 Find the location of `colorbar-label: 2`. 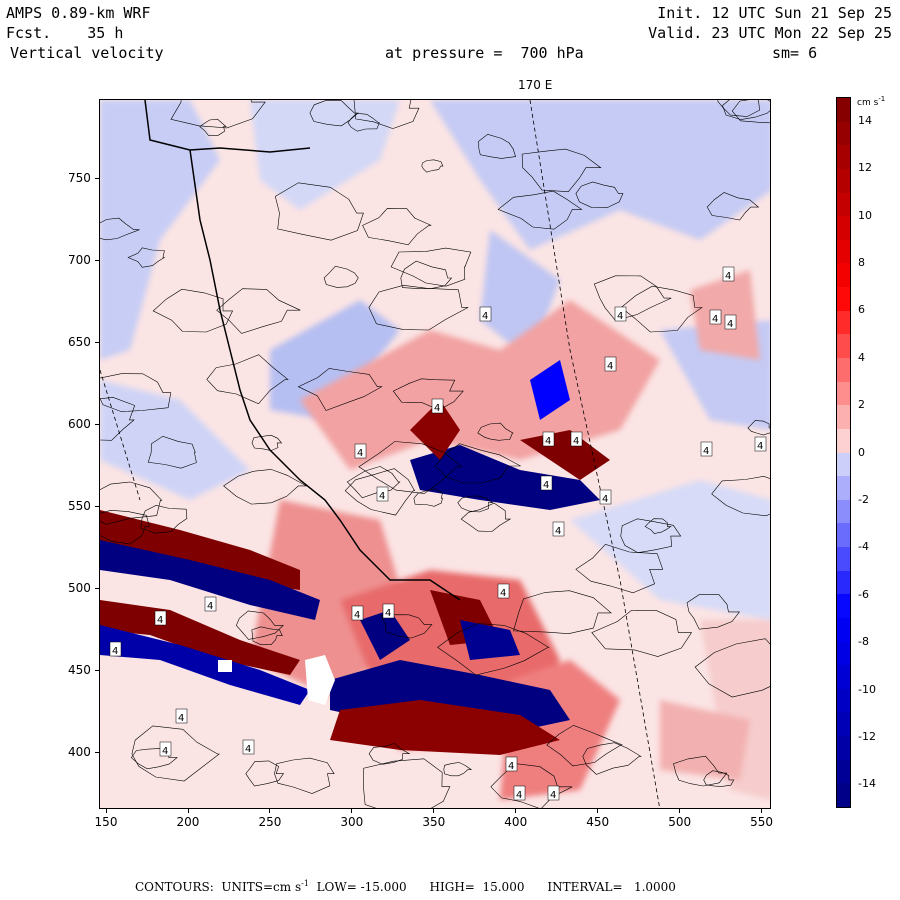

colorbar-label: 2 is located at coordinates (861, 405).